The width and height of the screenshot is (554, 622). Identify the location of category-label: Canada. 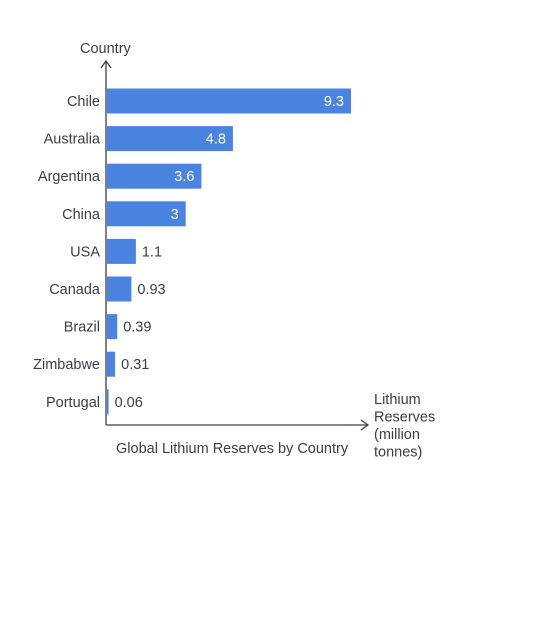
(75, 290).